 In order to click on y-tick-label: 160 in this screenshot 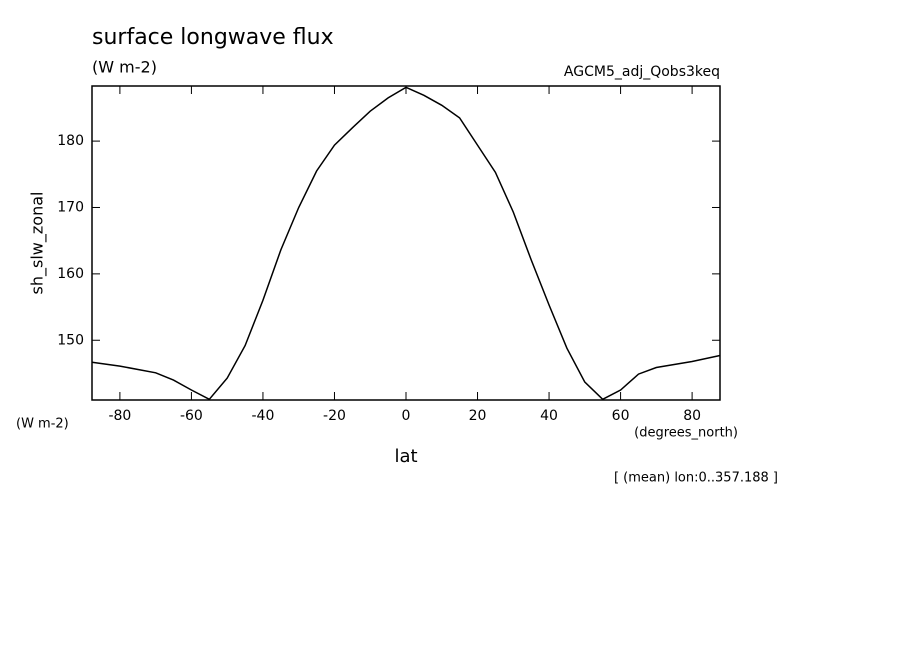, I will do `click(70, 274)`.